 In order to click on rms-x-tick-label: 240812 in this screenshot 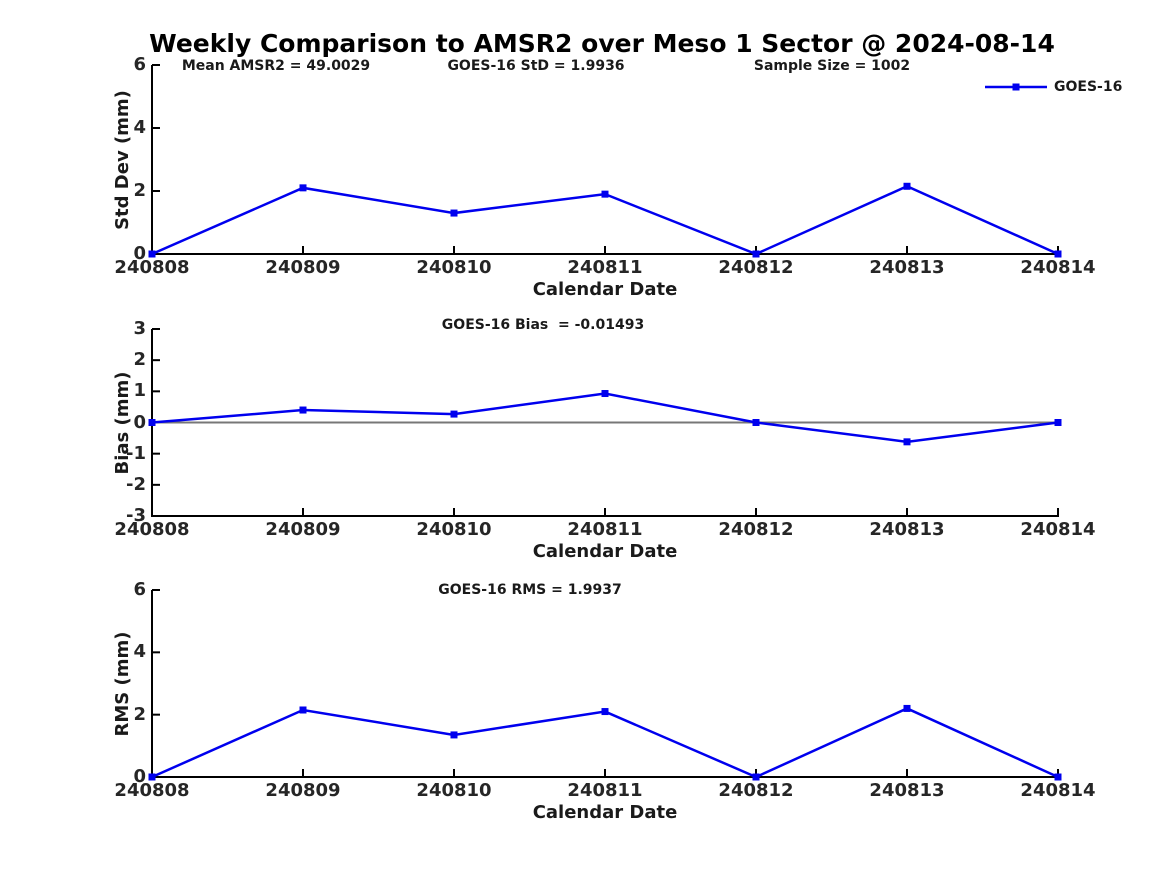, I will do `click(756, 790)`.